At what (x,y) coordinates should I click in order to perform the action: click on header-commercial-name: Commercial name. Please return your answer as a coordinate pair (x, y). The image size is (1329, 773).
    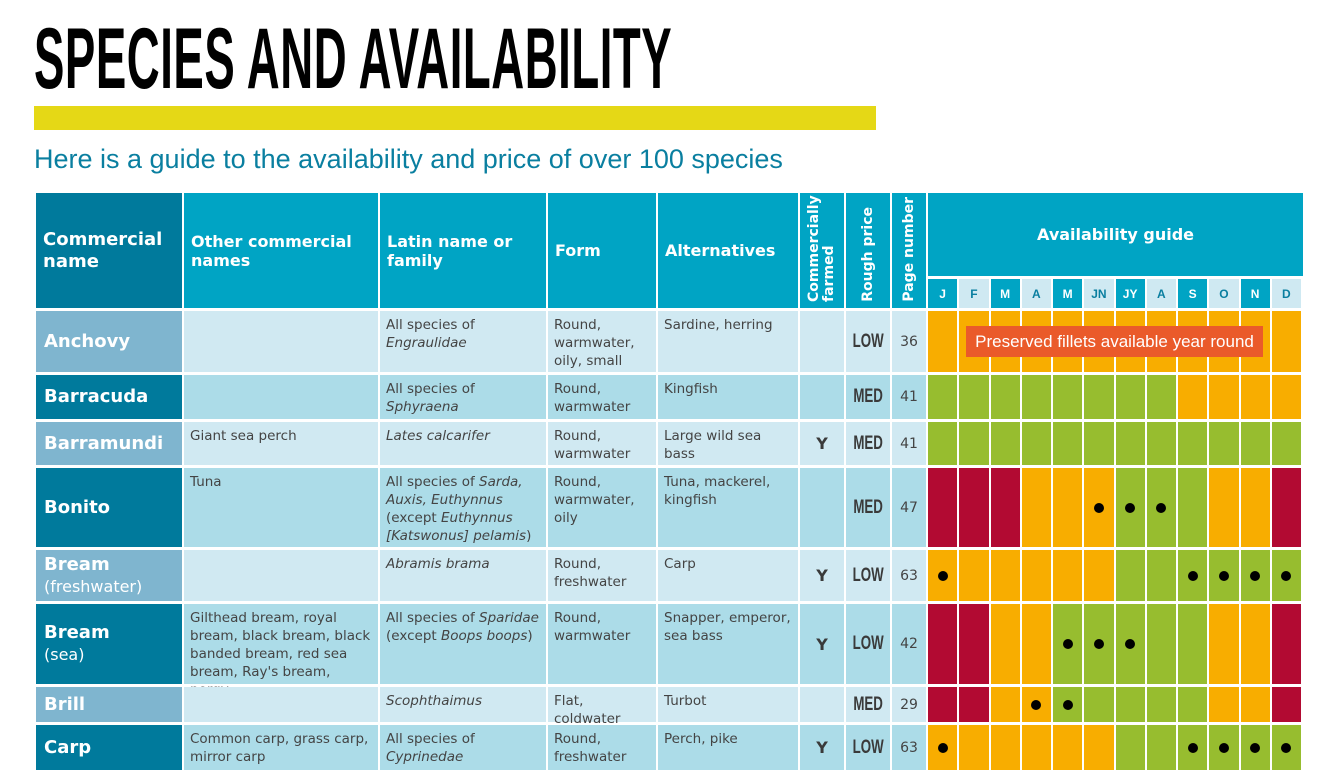
    Looking at the image, I should click on (109, 250).